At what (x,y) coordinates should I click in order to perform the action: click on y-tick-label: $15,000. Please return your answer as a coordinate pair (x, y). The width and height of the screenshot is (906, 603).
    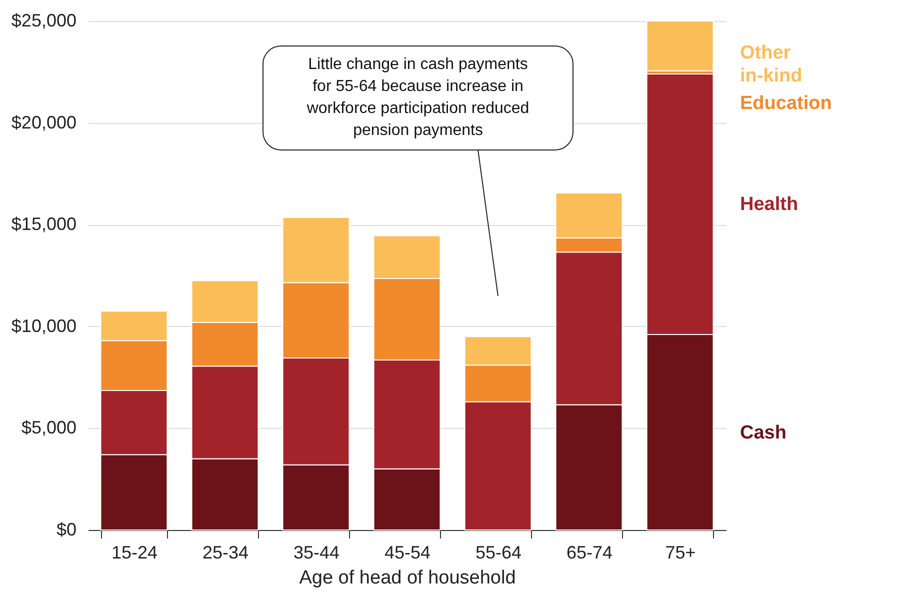
    Looking at the image, I should click on (43, 224).